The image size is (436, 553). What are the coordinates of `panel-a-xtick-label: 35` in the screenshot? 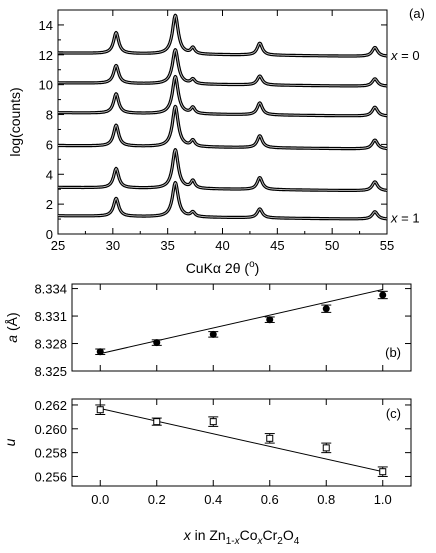 It's located at (167, 245).